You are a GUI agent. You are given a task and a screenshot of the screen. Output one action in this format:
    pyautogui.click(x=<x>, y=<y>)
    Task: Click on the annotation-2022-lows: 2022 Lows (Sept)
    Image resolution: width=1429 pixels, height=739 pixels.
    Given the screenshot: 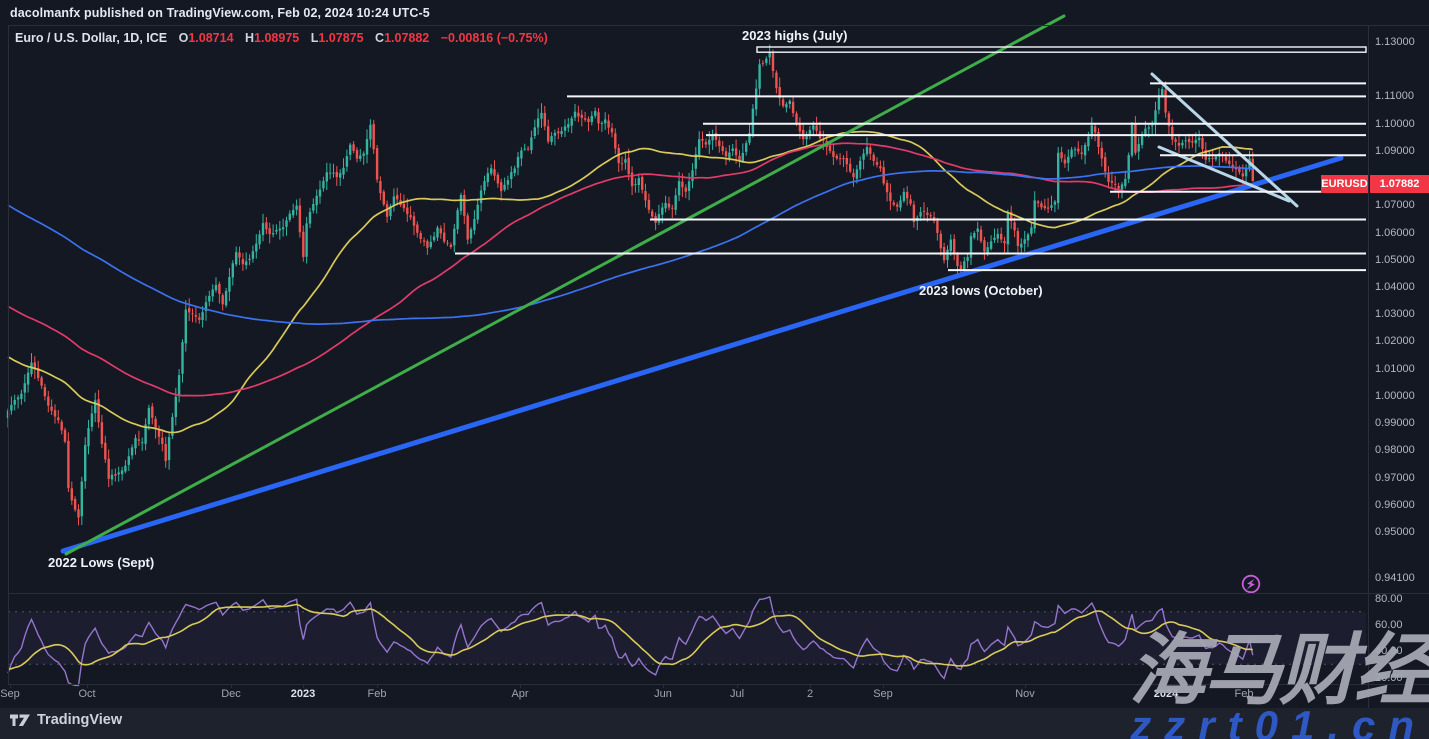 What is the action you would take?
    pyautogui.click(x=101, y=562)
    